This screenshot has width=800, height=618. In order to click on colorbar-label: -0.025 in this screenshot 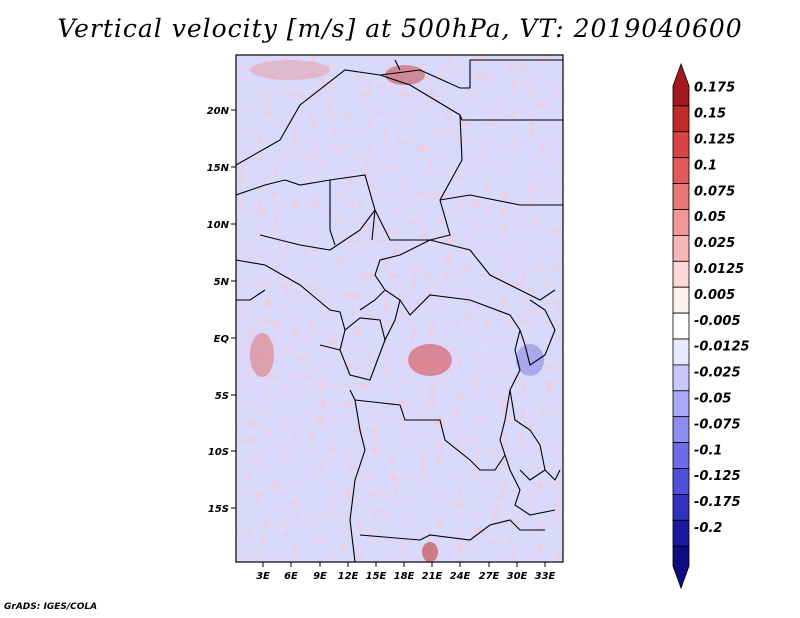, I will do `click(717, 373)`.